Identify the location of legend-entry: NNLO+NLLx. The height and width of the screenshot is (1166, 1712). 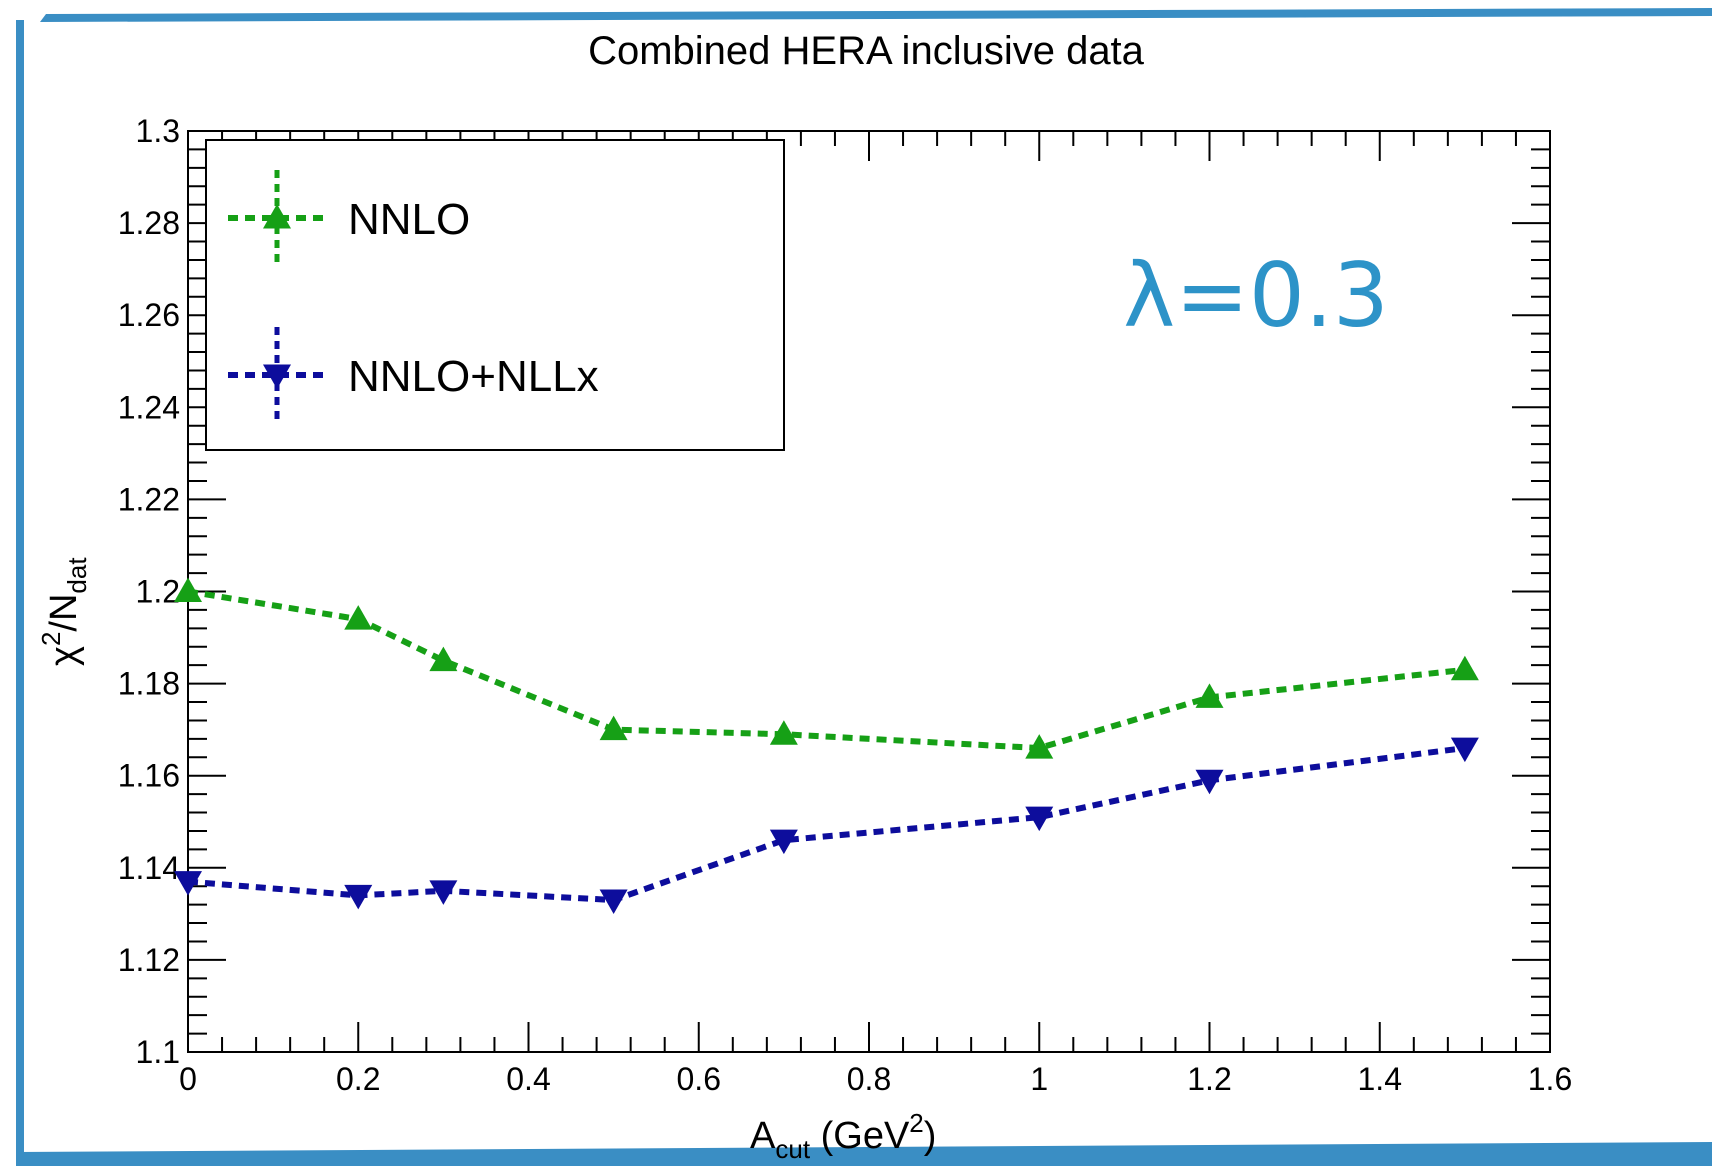
(413, 375).